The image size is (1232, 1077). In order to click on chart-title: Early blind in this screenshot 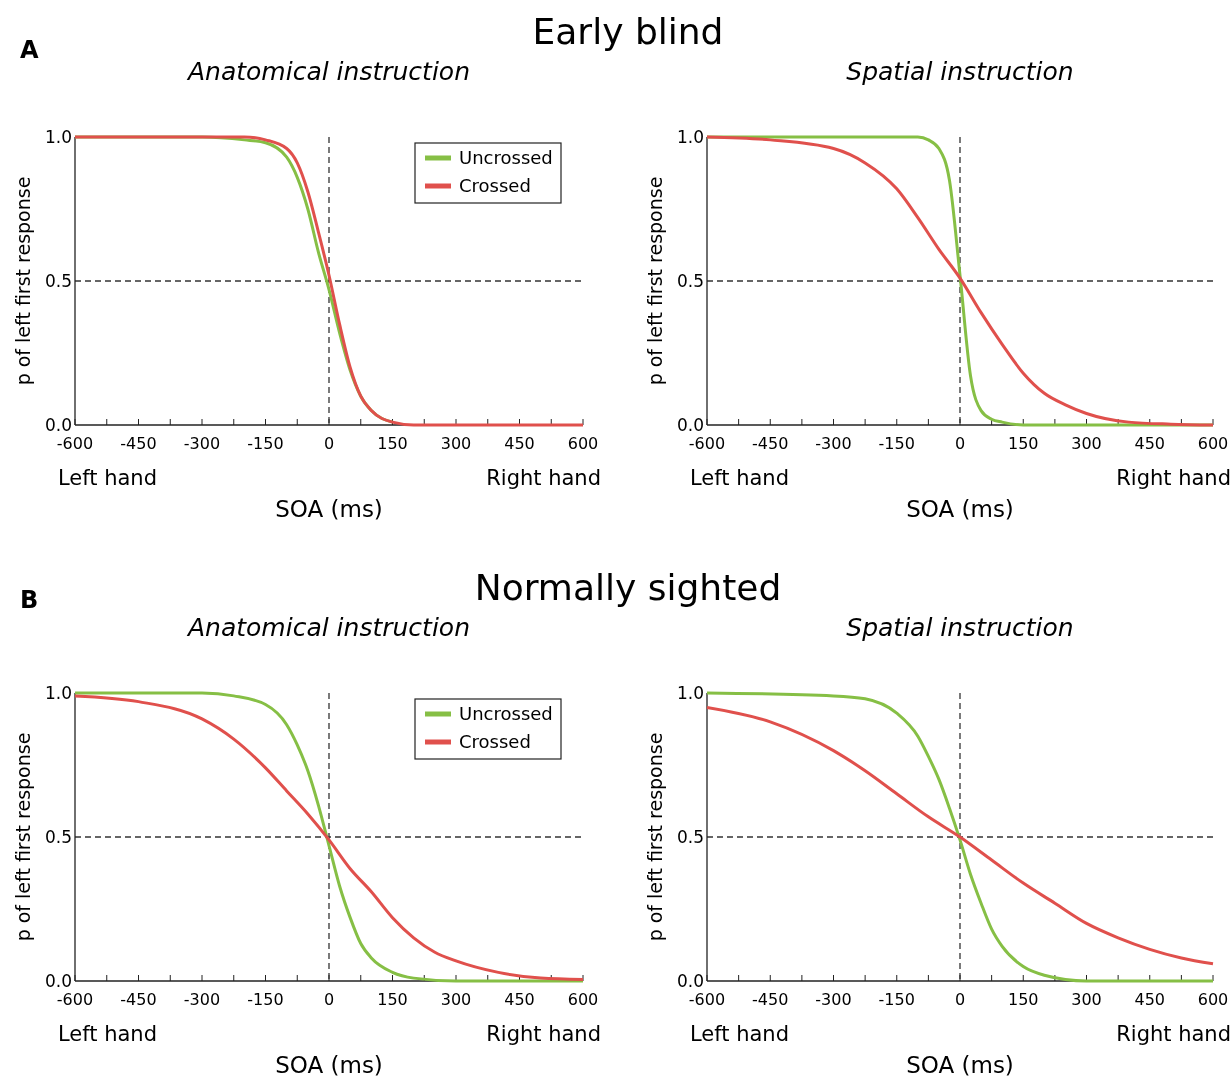, I will do `click(628, 31)`.